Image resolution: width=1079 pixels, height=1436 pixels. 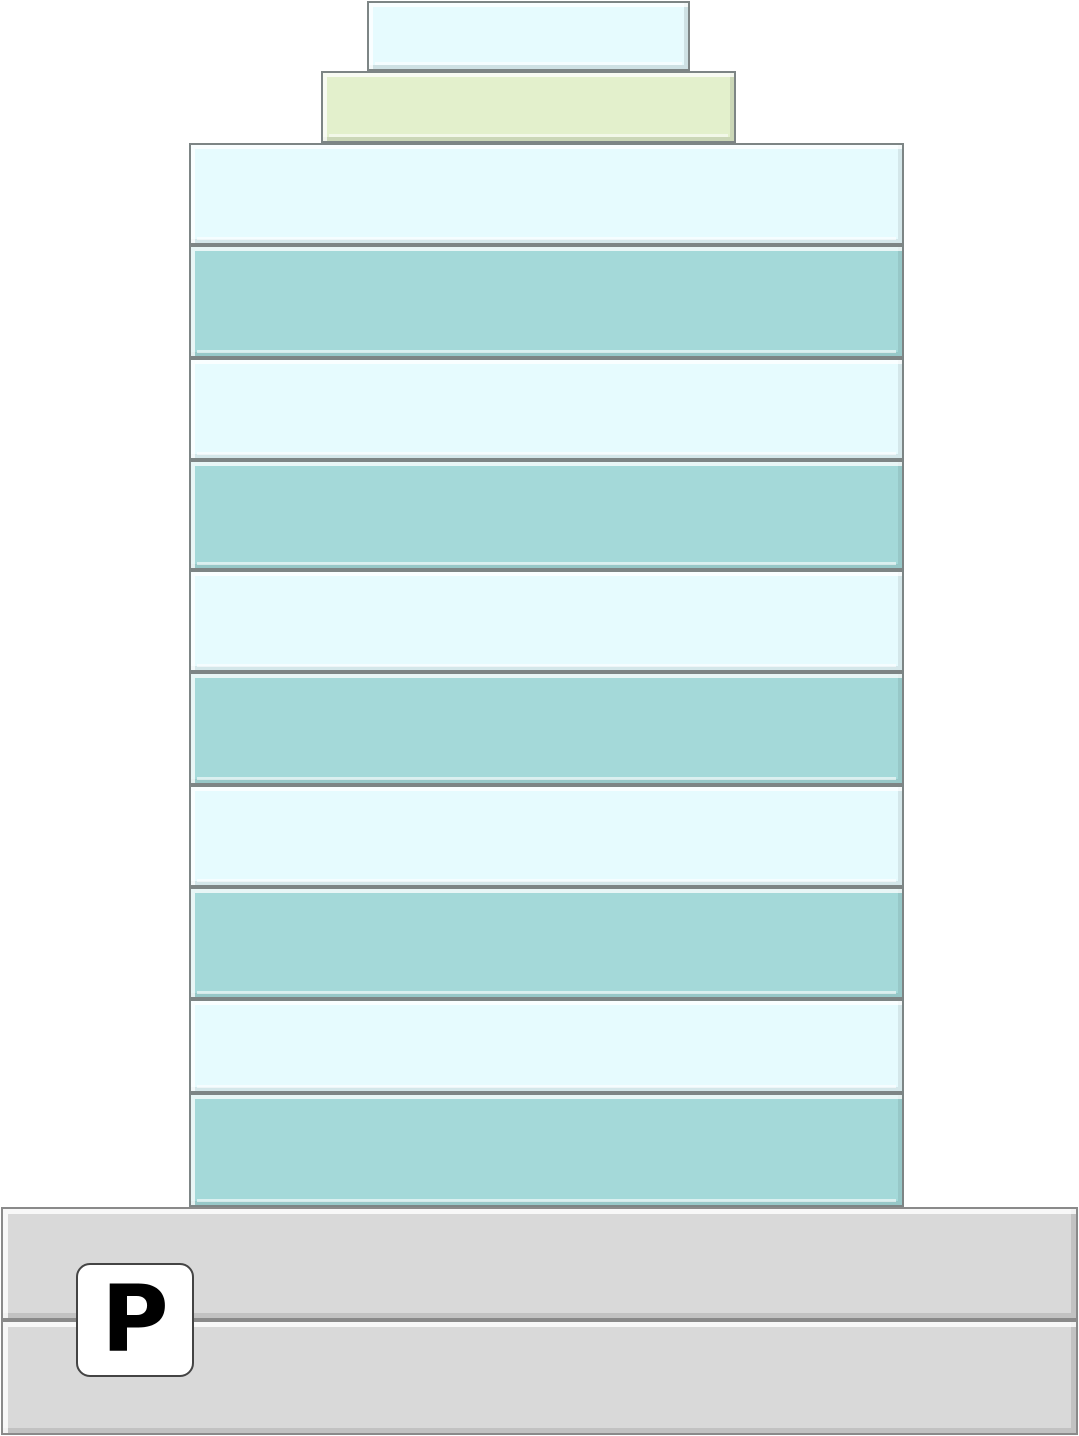 I want to click on building-roof-band, so click(x=528, y=107).